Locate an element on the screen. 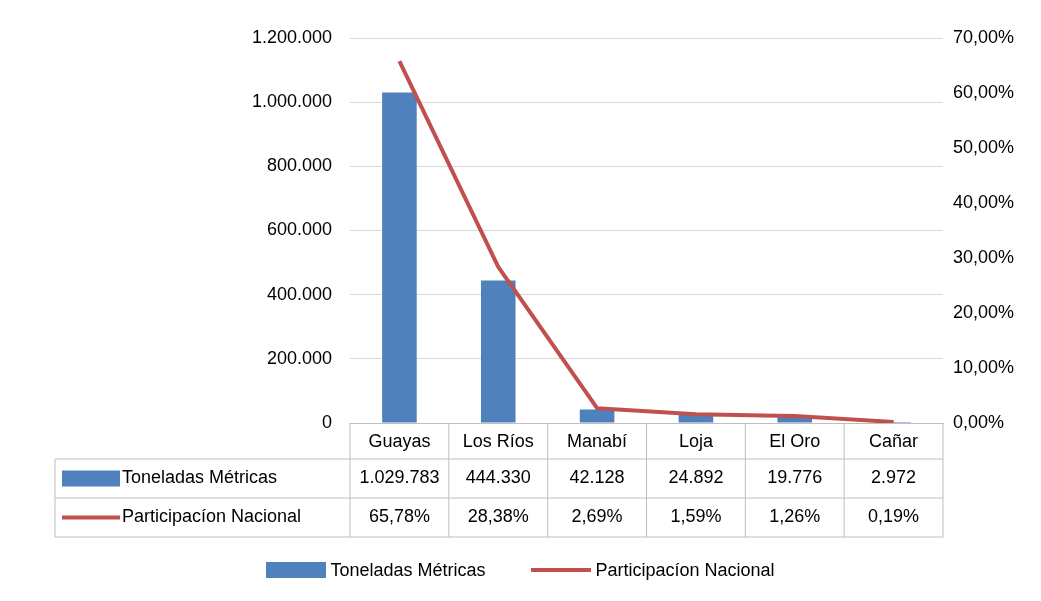  data-label: 24.892 is located at coordinates (696, 477).